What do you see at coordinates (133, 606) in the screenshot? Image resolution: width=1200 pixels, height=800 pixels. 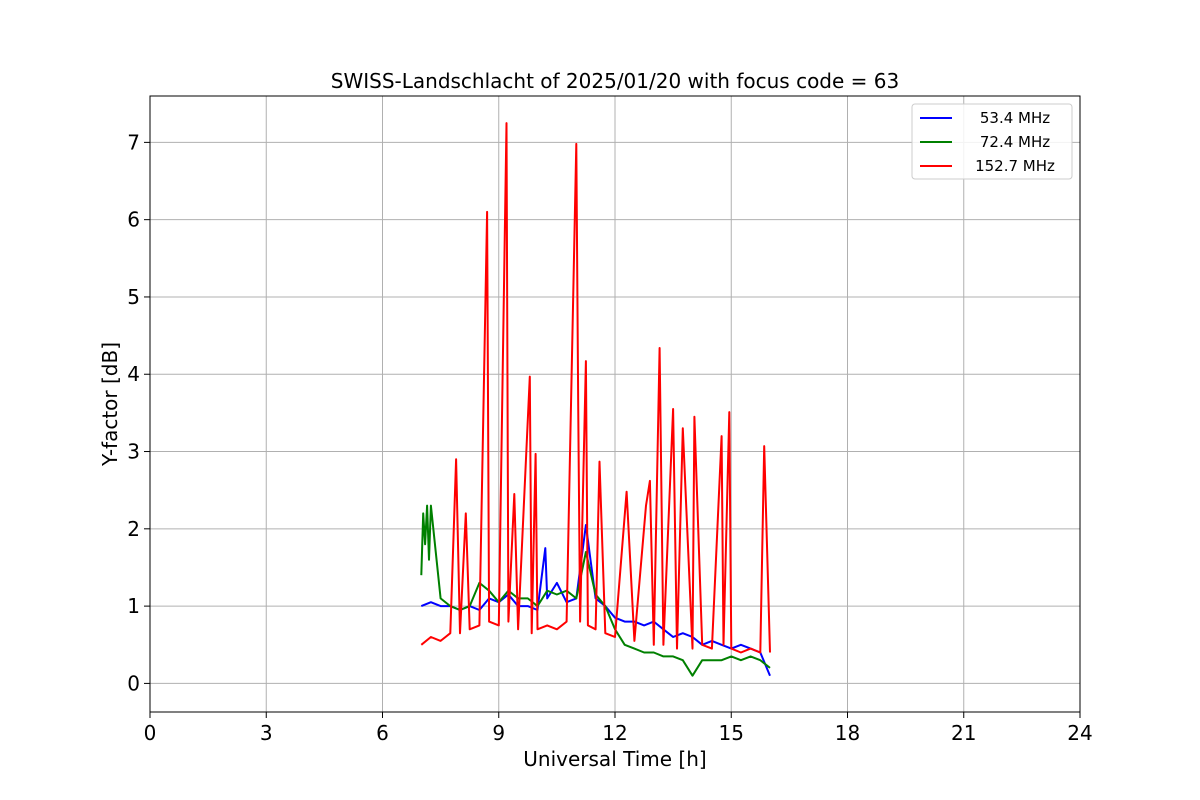 I see `y-tick-label: 1` at bounding box center [133, 606].